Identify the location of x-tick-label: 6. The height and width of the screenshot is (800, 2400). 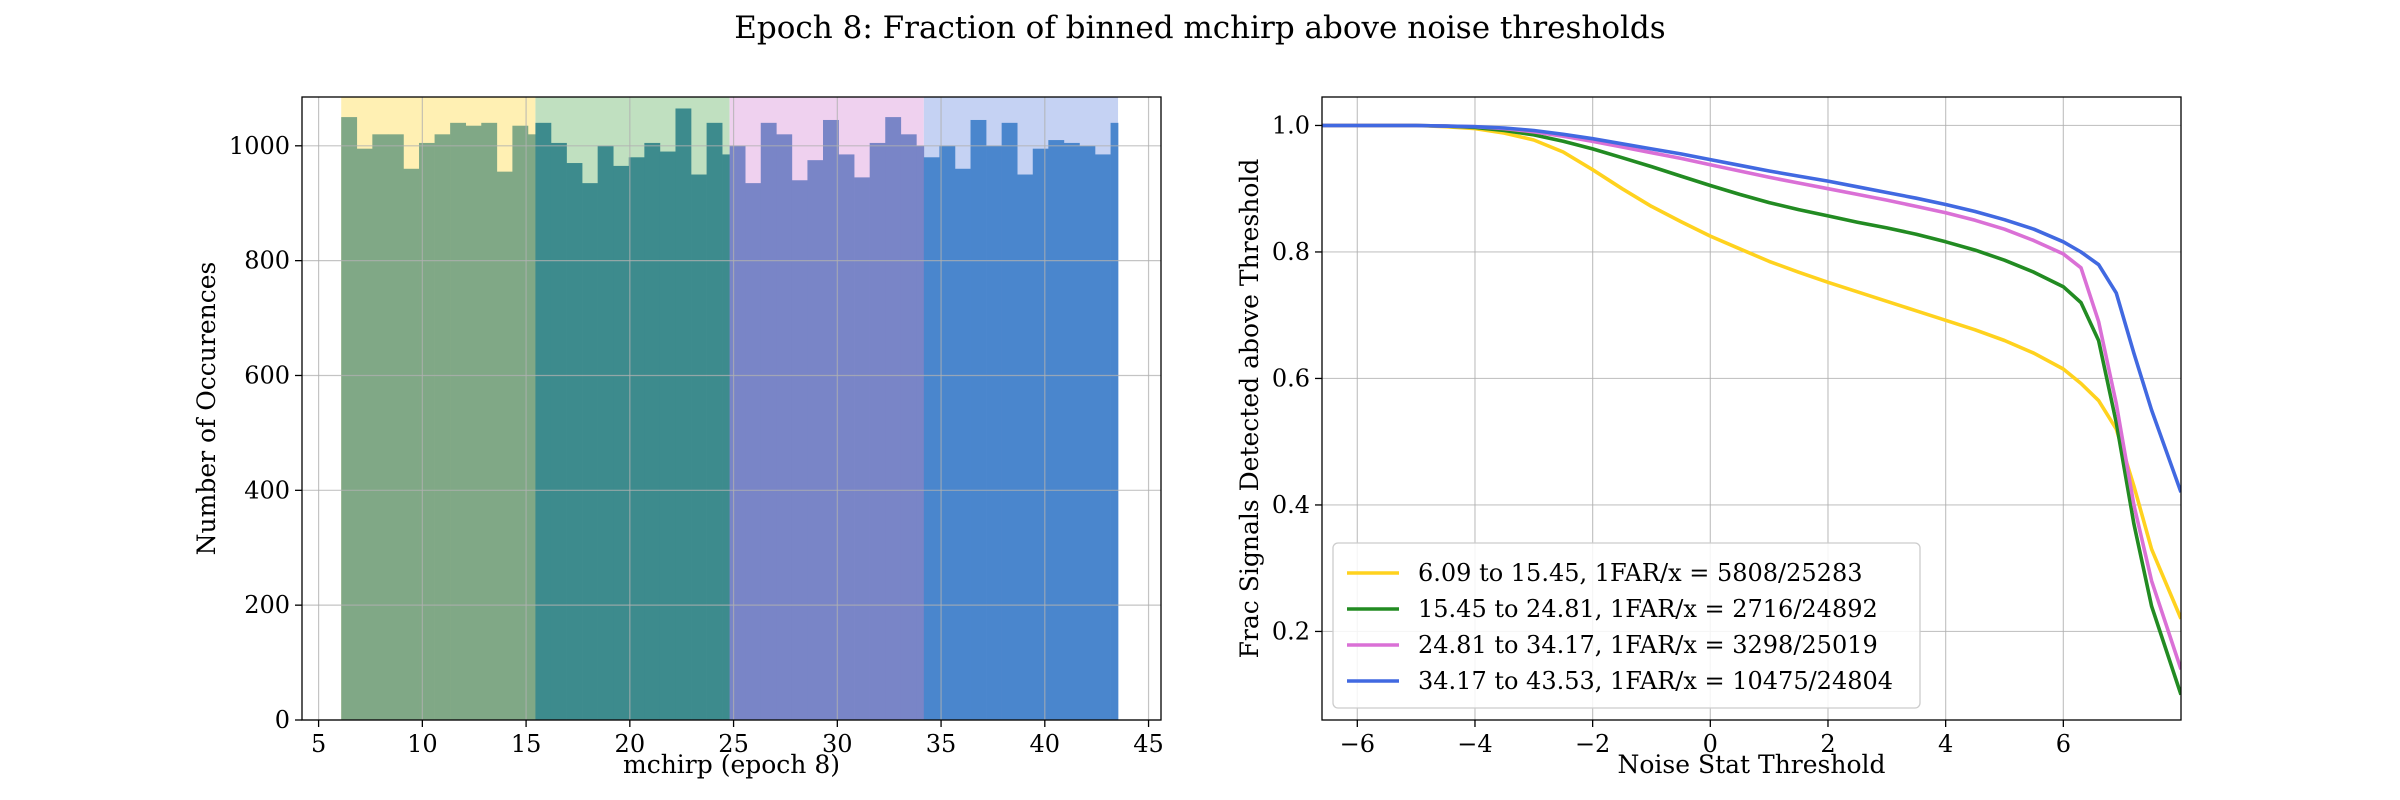
(2063, 744).